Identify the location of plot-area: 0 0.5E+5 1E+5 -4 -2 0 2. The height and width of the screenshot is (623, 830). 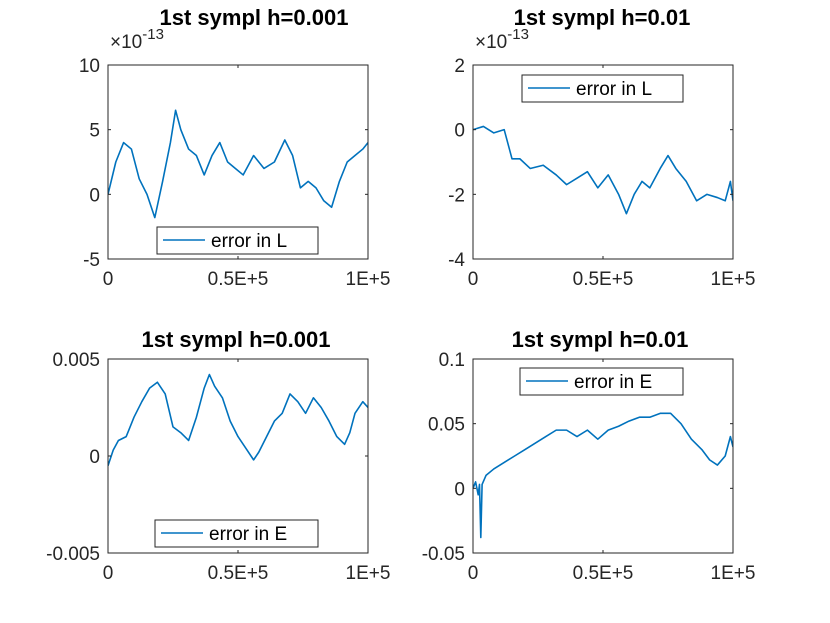
(601, 173).